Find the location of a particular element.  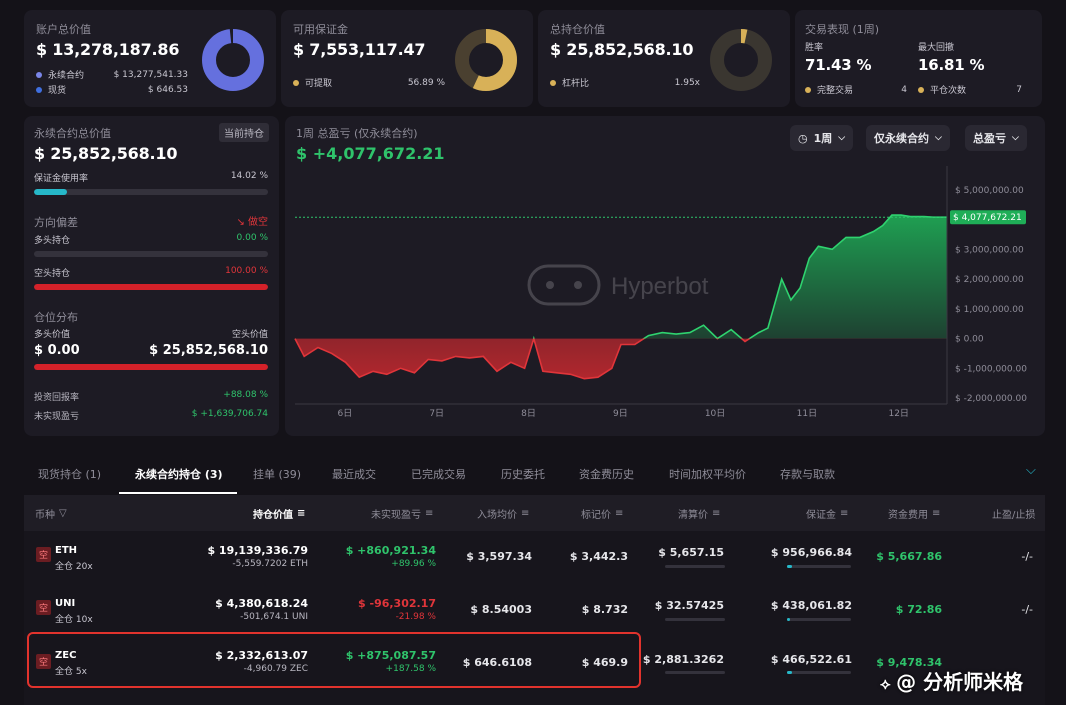

spot-amount: $ 646.53 is located at coordinates (167, 89).